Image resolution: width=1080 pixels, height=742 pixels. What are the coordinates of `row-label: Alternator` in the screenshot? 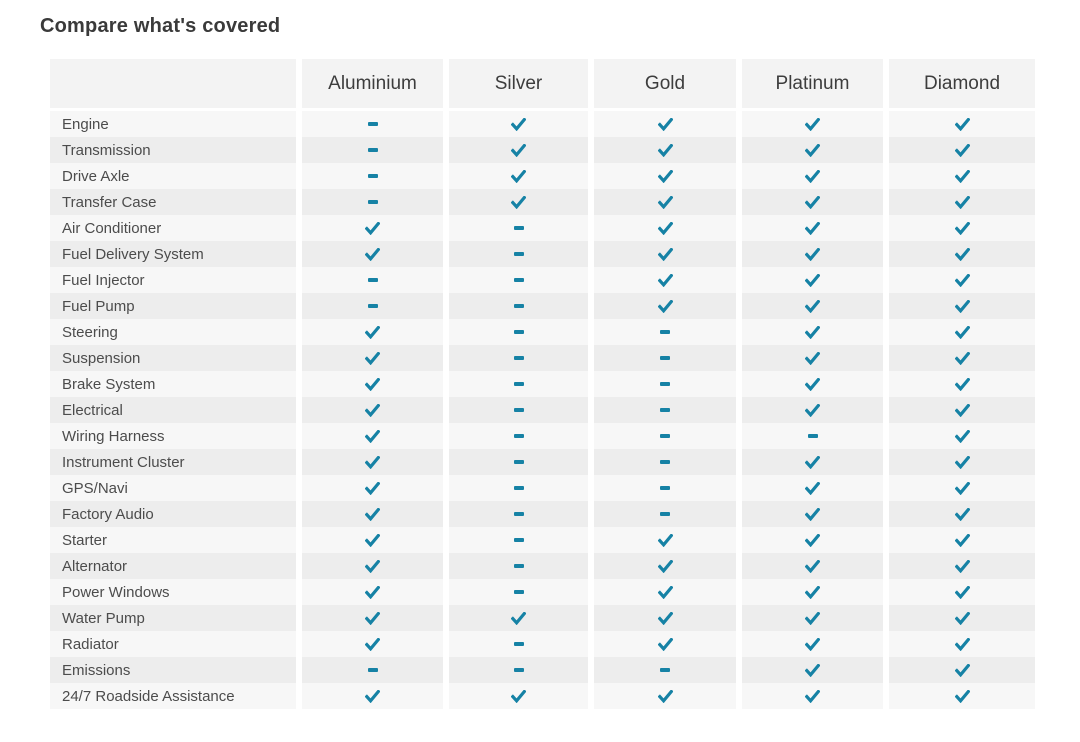 It's located at (173, 566).